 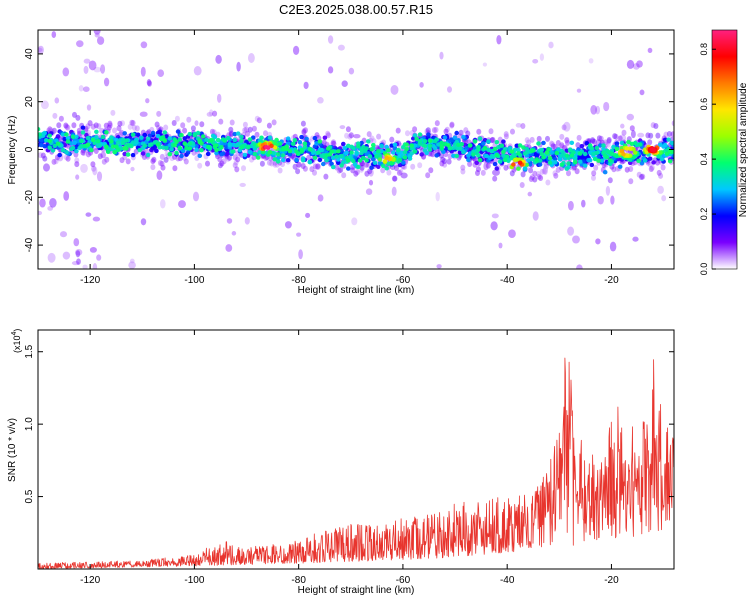 I want to click on heatmap-cell-1903, so click(x=221, y=154).